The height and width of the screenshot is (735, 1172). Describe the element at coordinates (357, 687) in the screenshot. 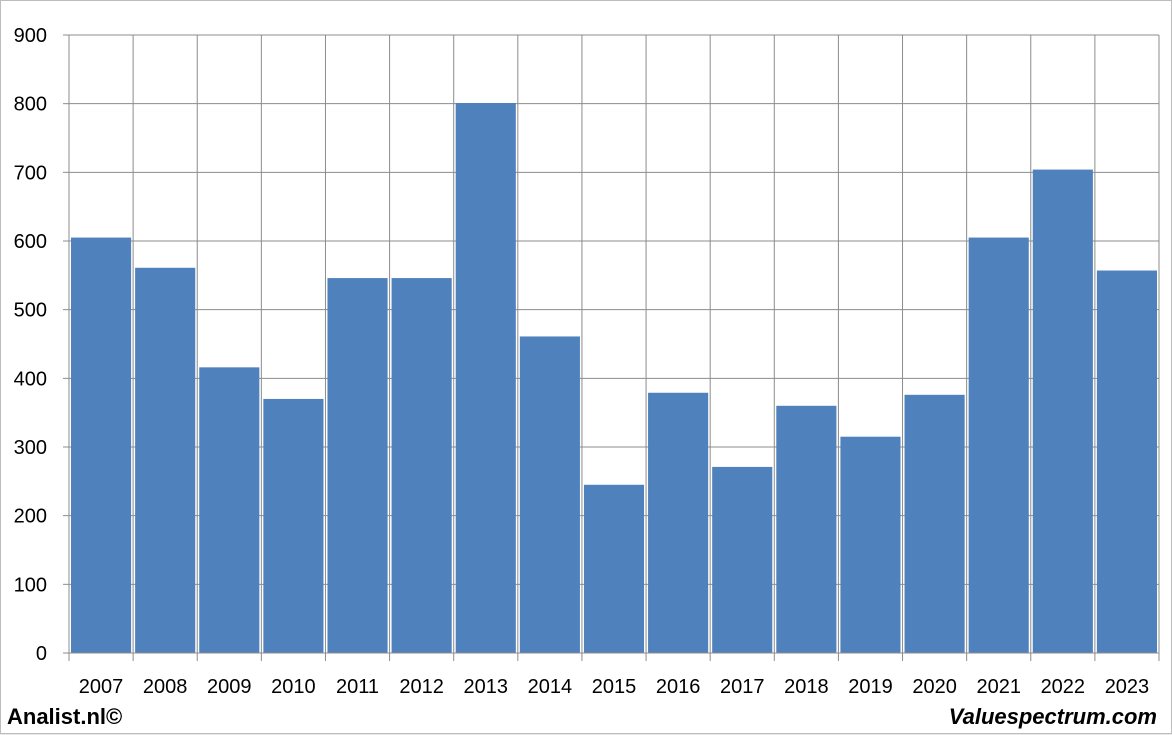

I see `x-tick-label-2011: 2011` at that location.